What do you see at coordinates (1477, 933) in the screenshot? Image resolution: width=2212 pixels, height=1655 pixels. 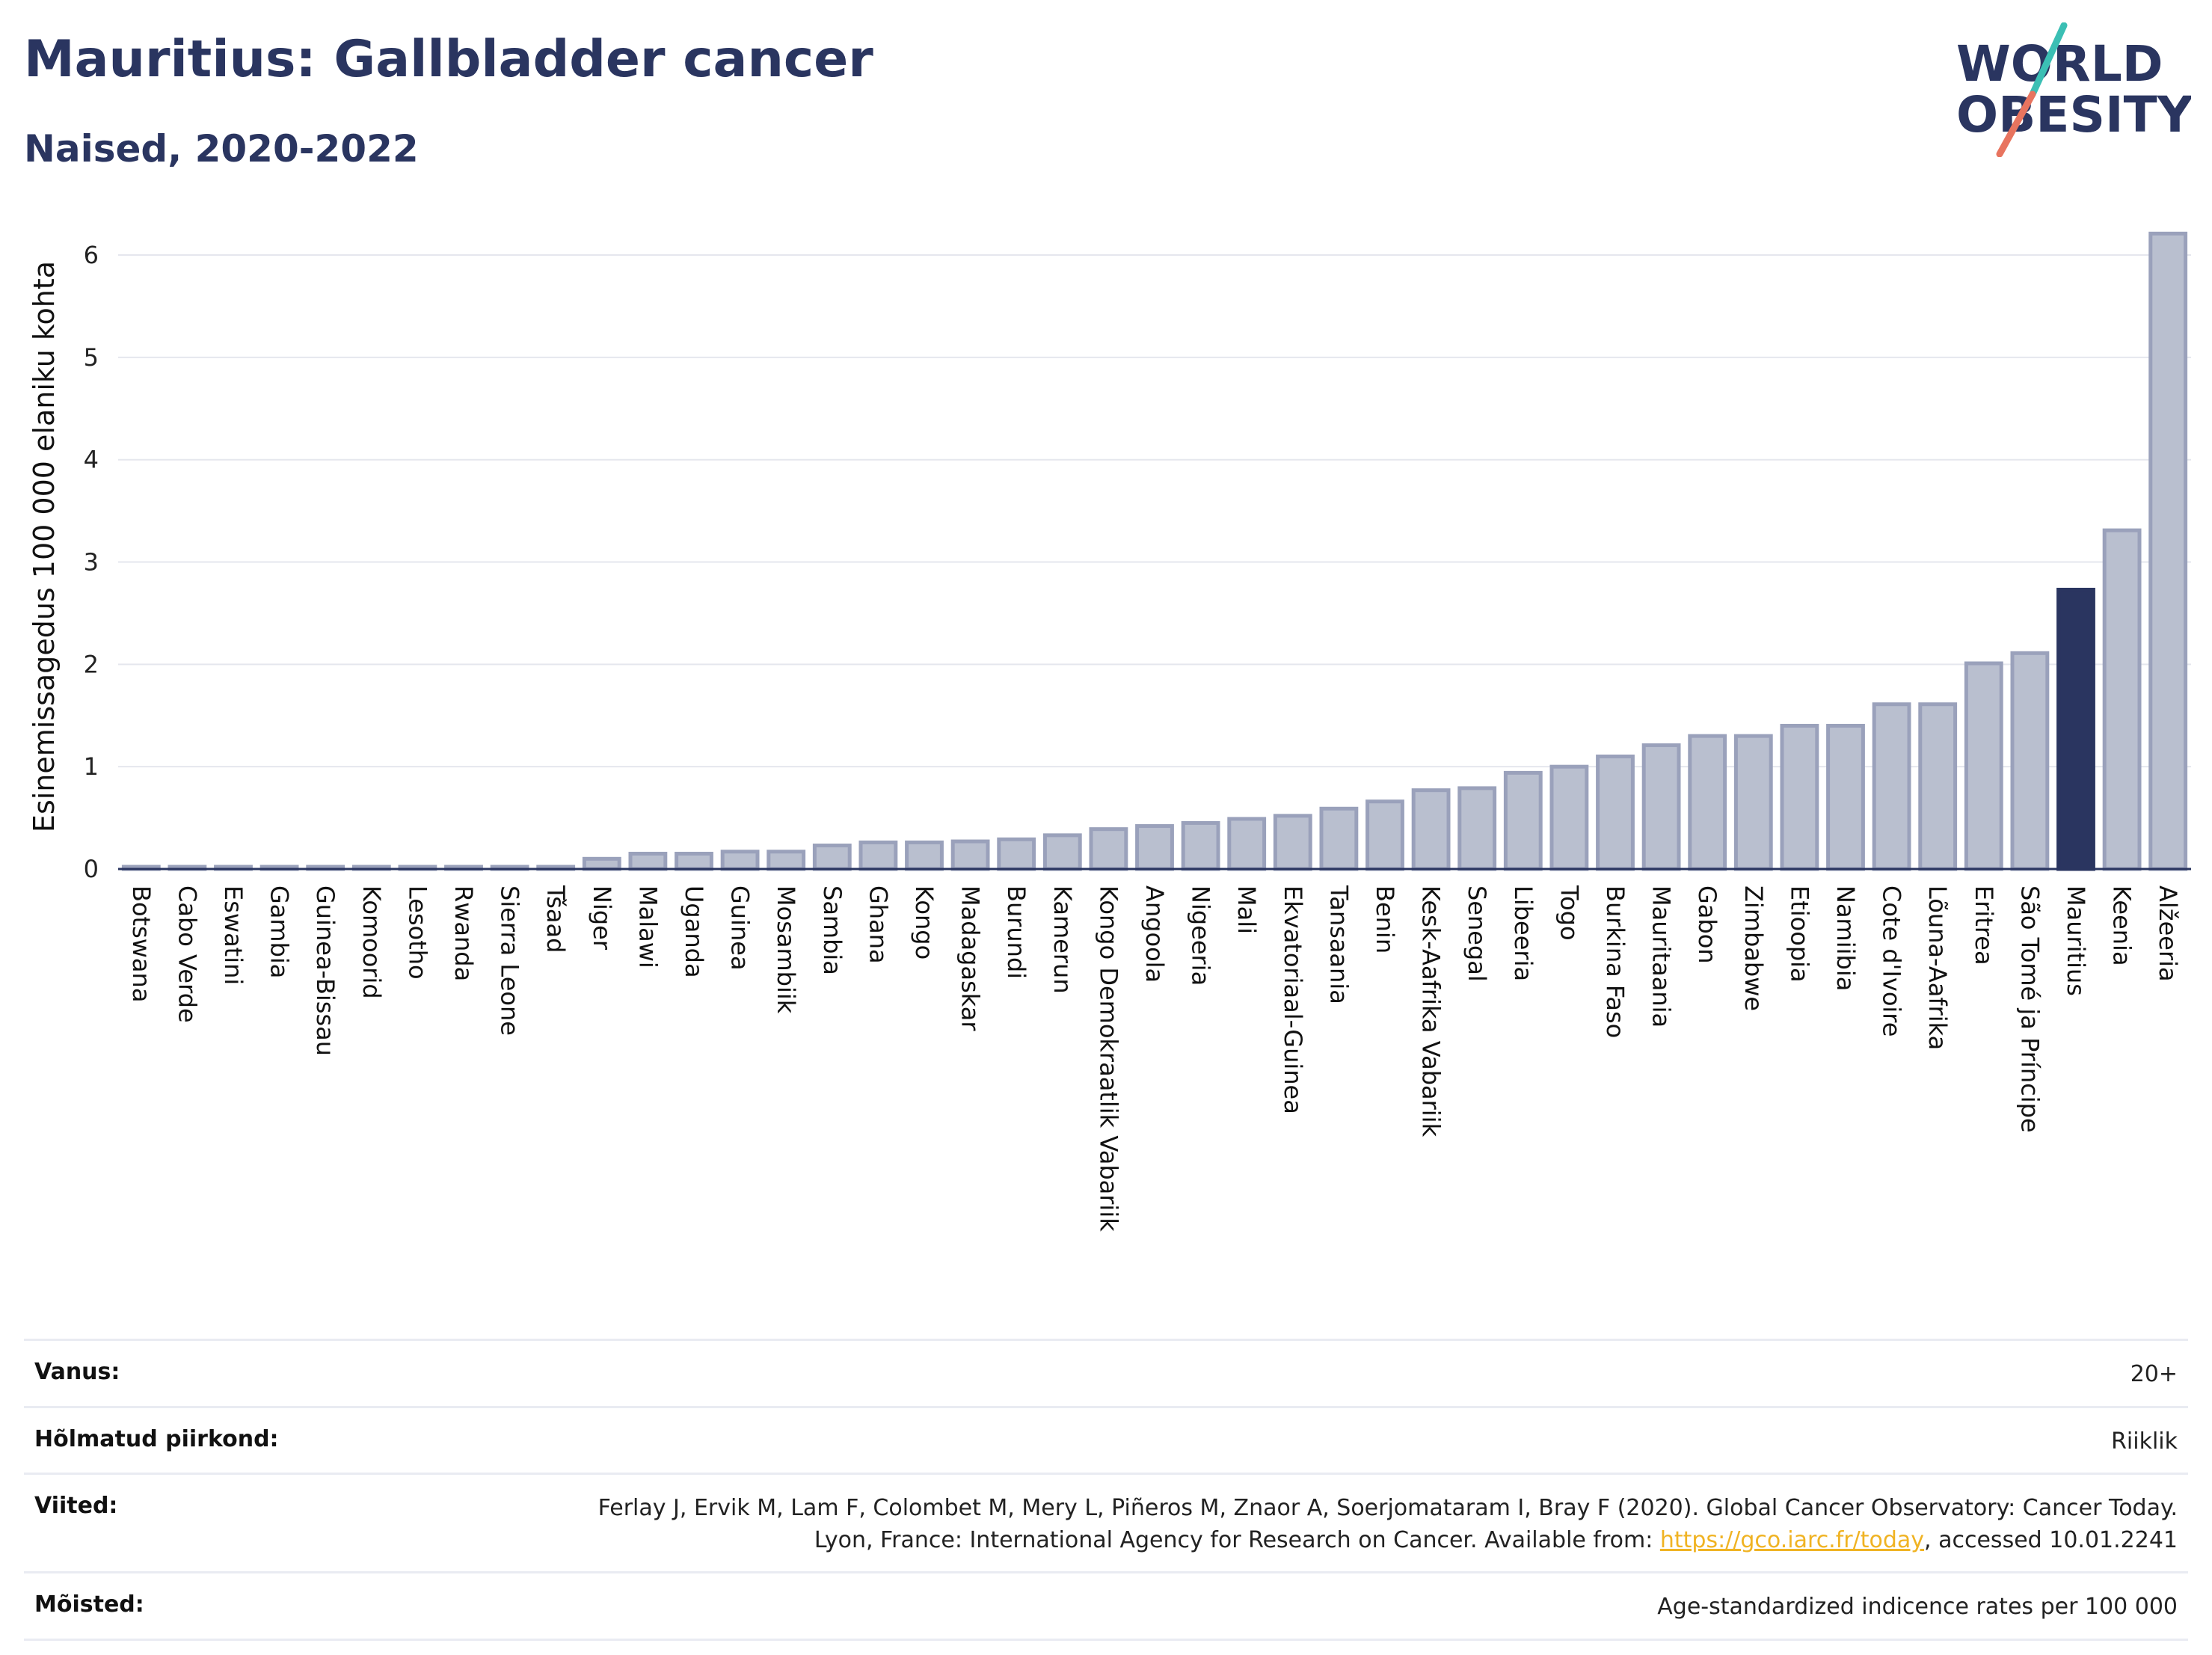 I see `x-tick-label: Senegal` at bounding box center [1477, 933].